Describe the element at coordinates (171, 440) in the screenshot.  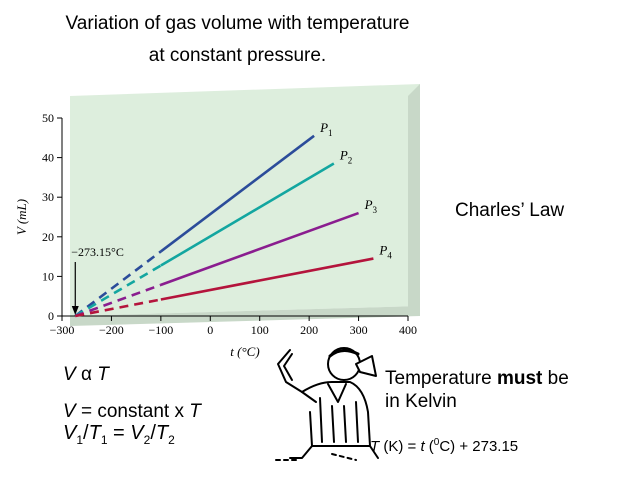
I see `rel3-sub4: 2` at that location.